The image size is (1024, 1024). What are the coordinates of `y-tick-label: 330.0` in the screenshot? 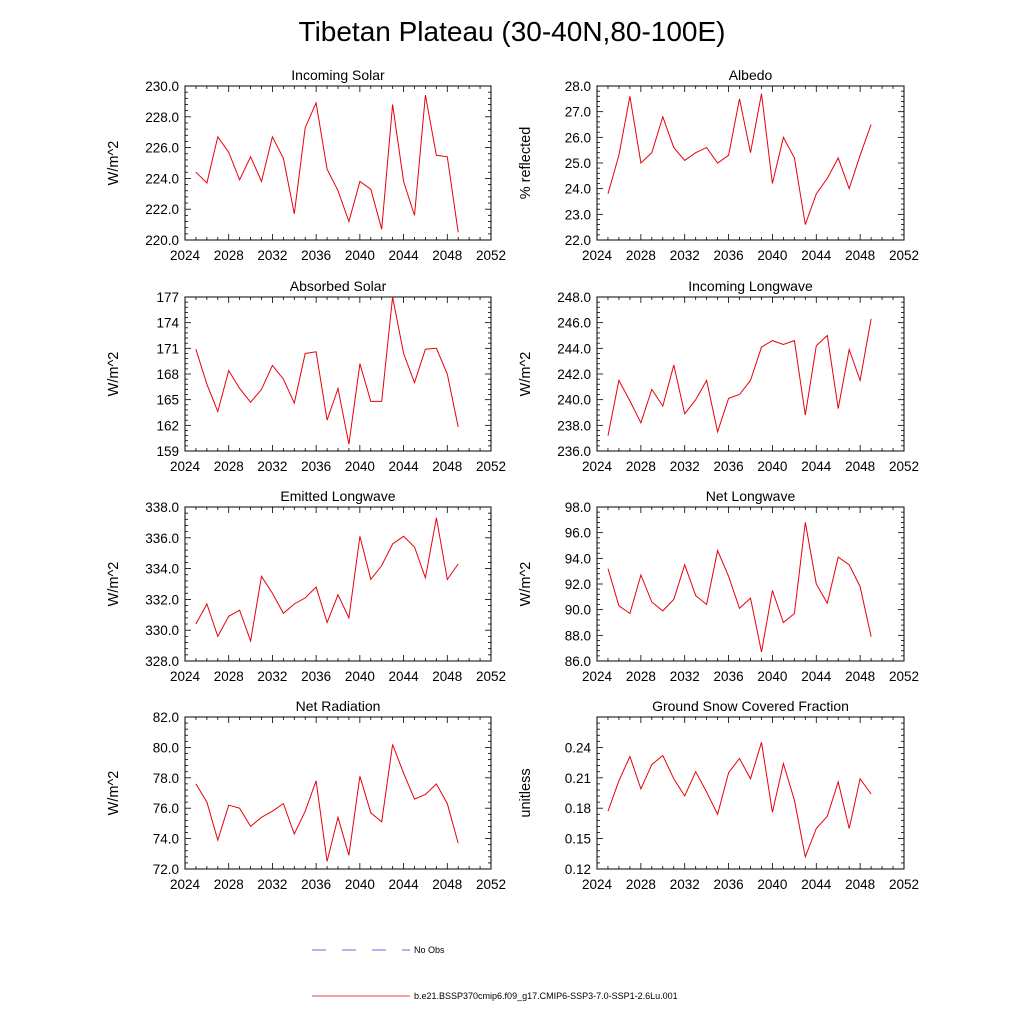 It's located at (162, 630).